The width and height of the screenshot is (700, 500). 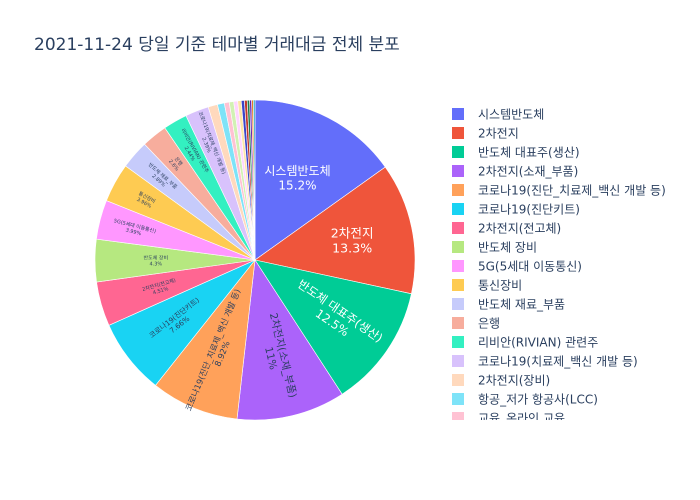 I want to click on legend-label: 은행, so click(x=489, y=323).